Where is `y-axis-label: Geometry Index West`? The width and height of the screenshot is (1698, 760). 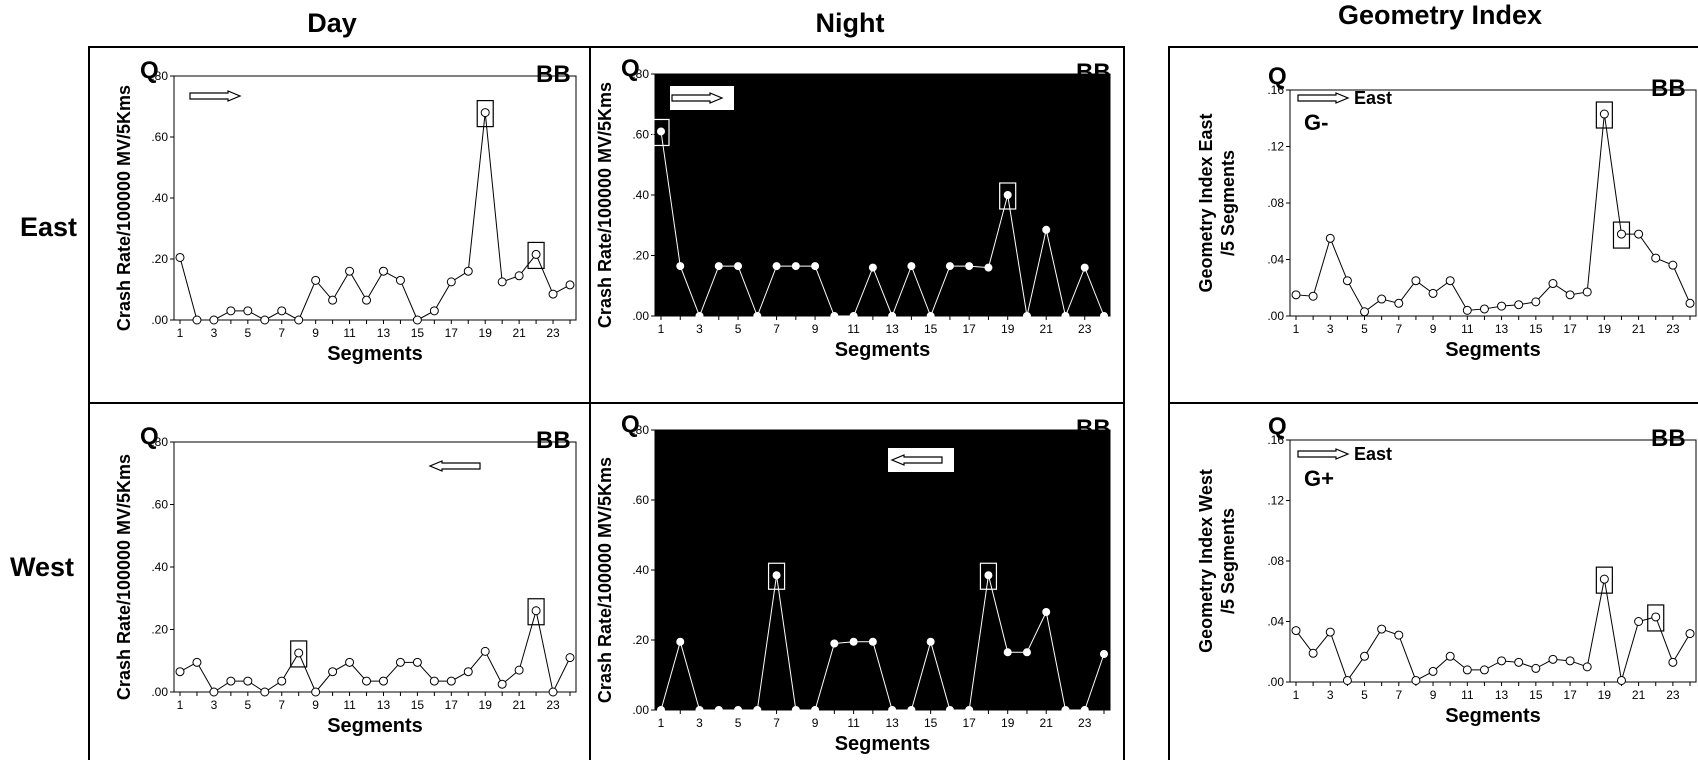 y-axis-label: Geometry Index West is located at coordinates (1206, 561).